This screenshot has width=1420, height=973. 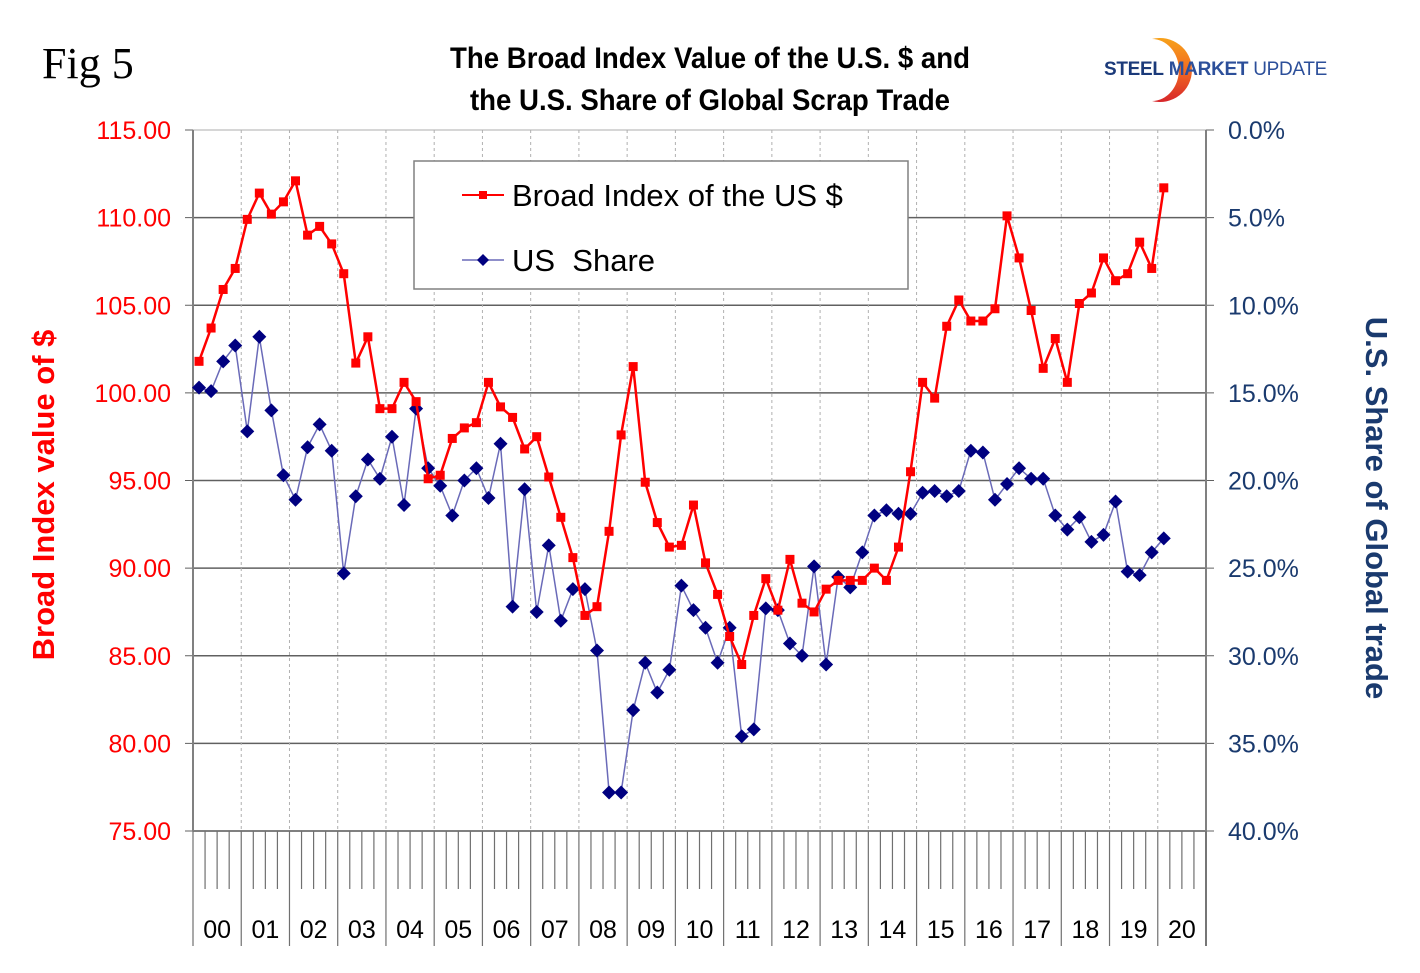 What do you see at coordinates (558, 260) in the screenshot?
I see `legend-item-us-share: US Share` at bounding box center [558, 260].